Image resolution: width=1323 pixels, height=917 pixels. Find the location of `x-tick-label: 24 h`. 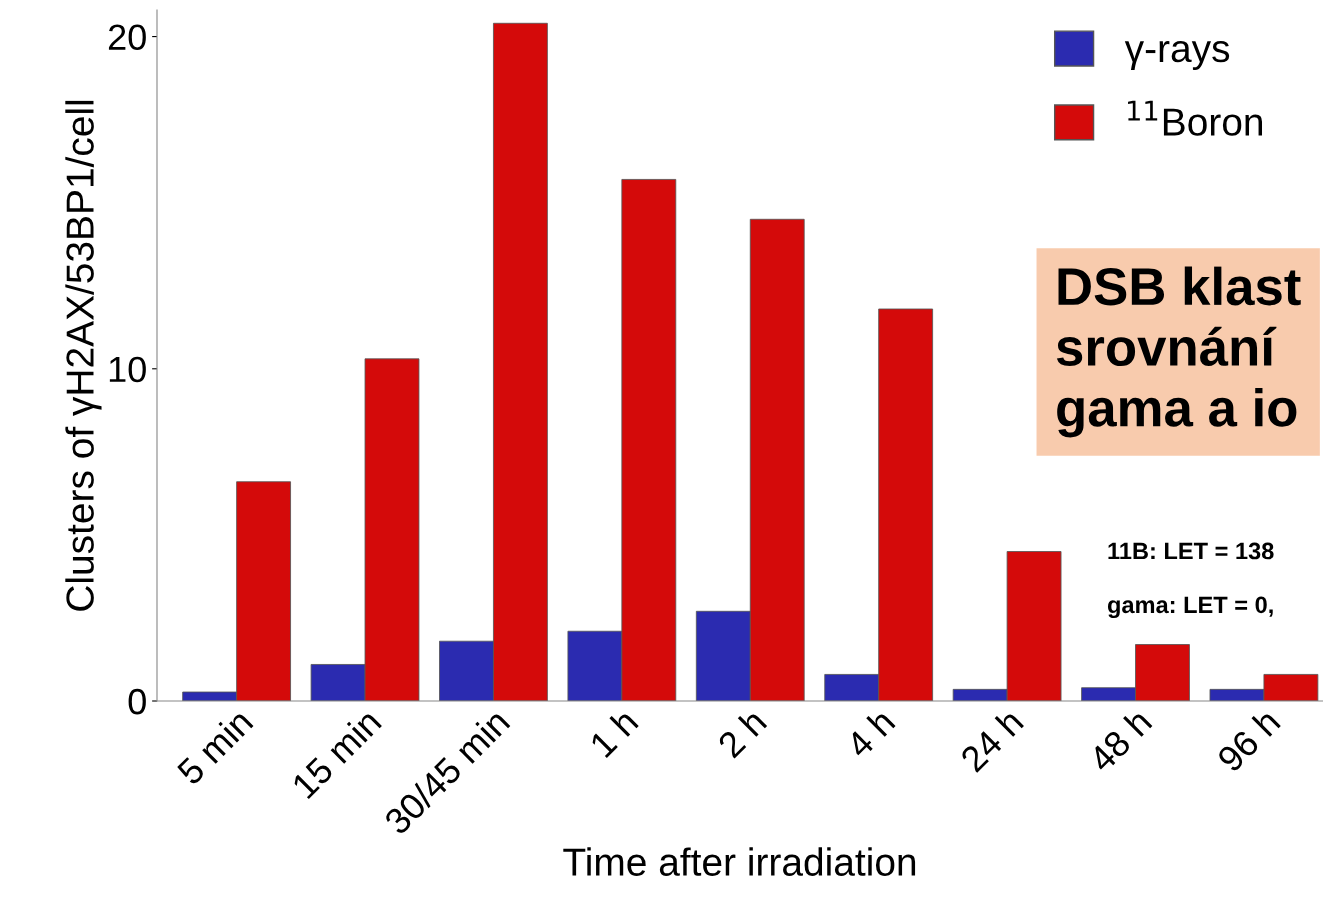

x-tick-label: 24 h is located at coordinates (991, 740).